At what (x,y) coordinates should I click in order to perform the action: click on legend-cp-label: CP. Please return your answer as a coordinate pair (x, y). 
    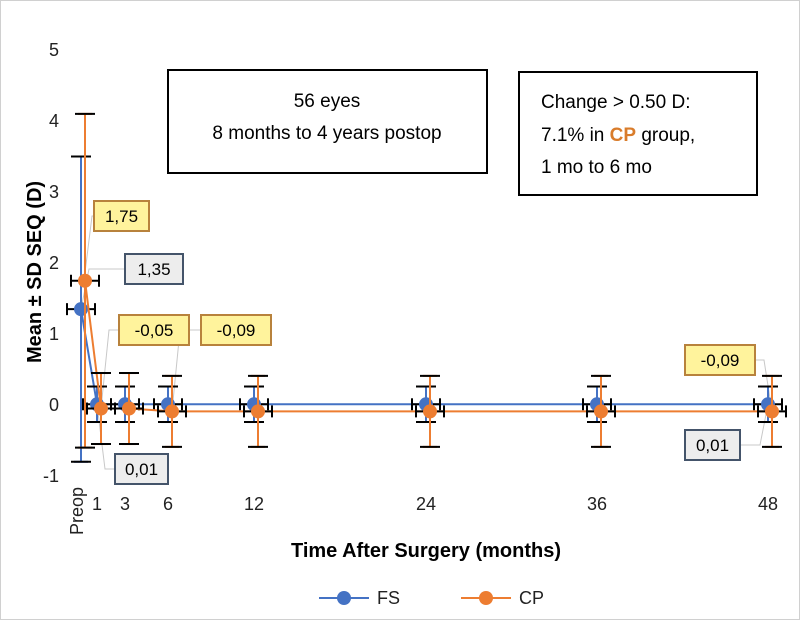
    Looking at the image, I should click on (531, 598).